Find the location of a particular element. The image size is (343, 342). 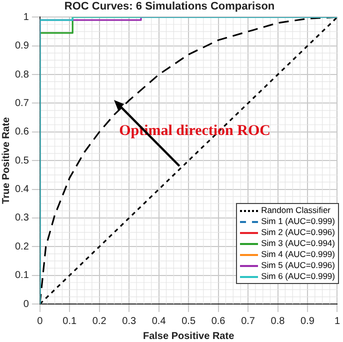

y-tick-label: 0 is located at coordinates (26, 304).